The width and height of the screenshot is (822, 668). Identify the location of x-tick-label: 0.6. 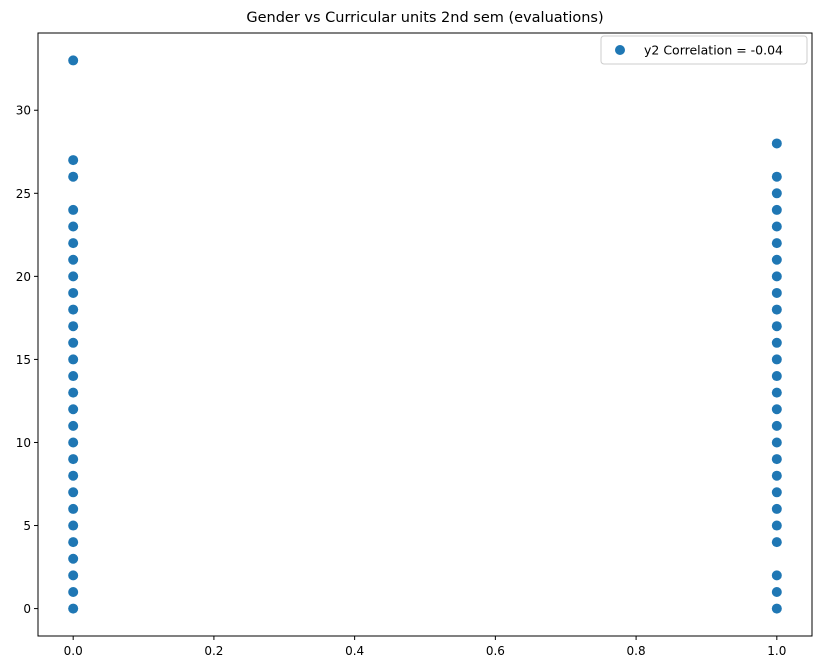
(495, 651).